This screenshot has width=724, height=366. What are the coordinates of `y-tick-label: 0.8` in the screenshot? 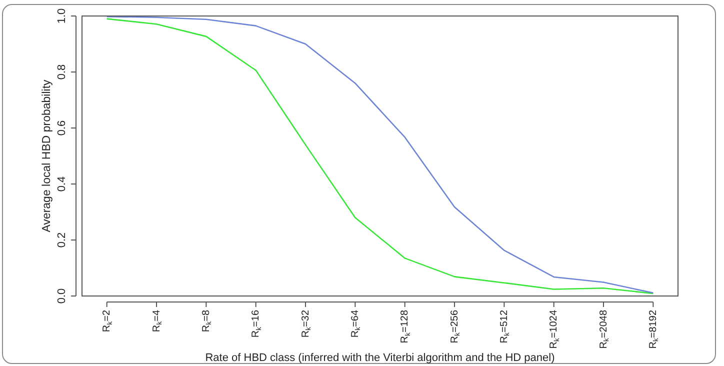 It's located at (62, 72).